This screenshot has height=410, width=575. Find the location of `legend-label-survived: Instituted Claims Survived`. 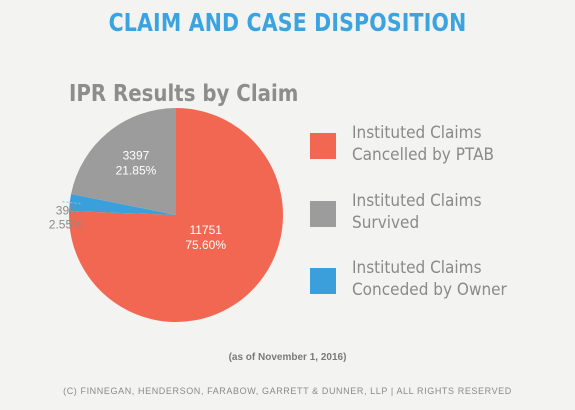

legend-label-survived: Instituted Claims Survived is located at coordinates (417, 212).